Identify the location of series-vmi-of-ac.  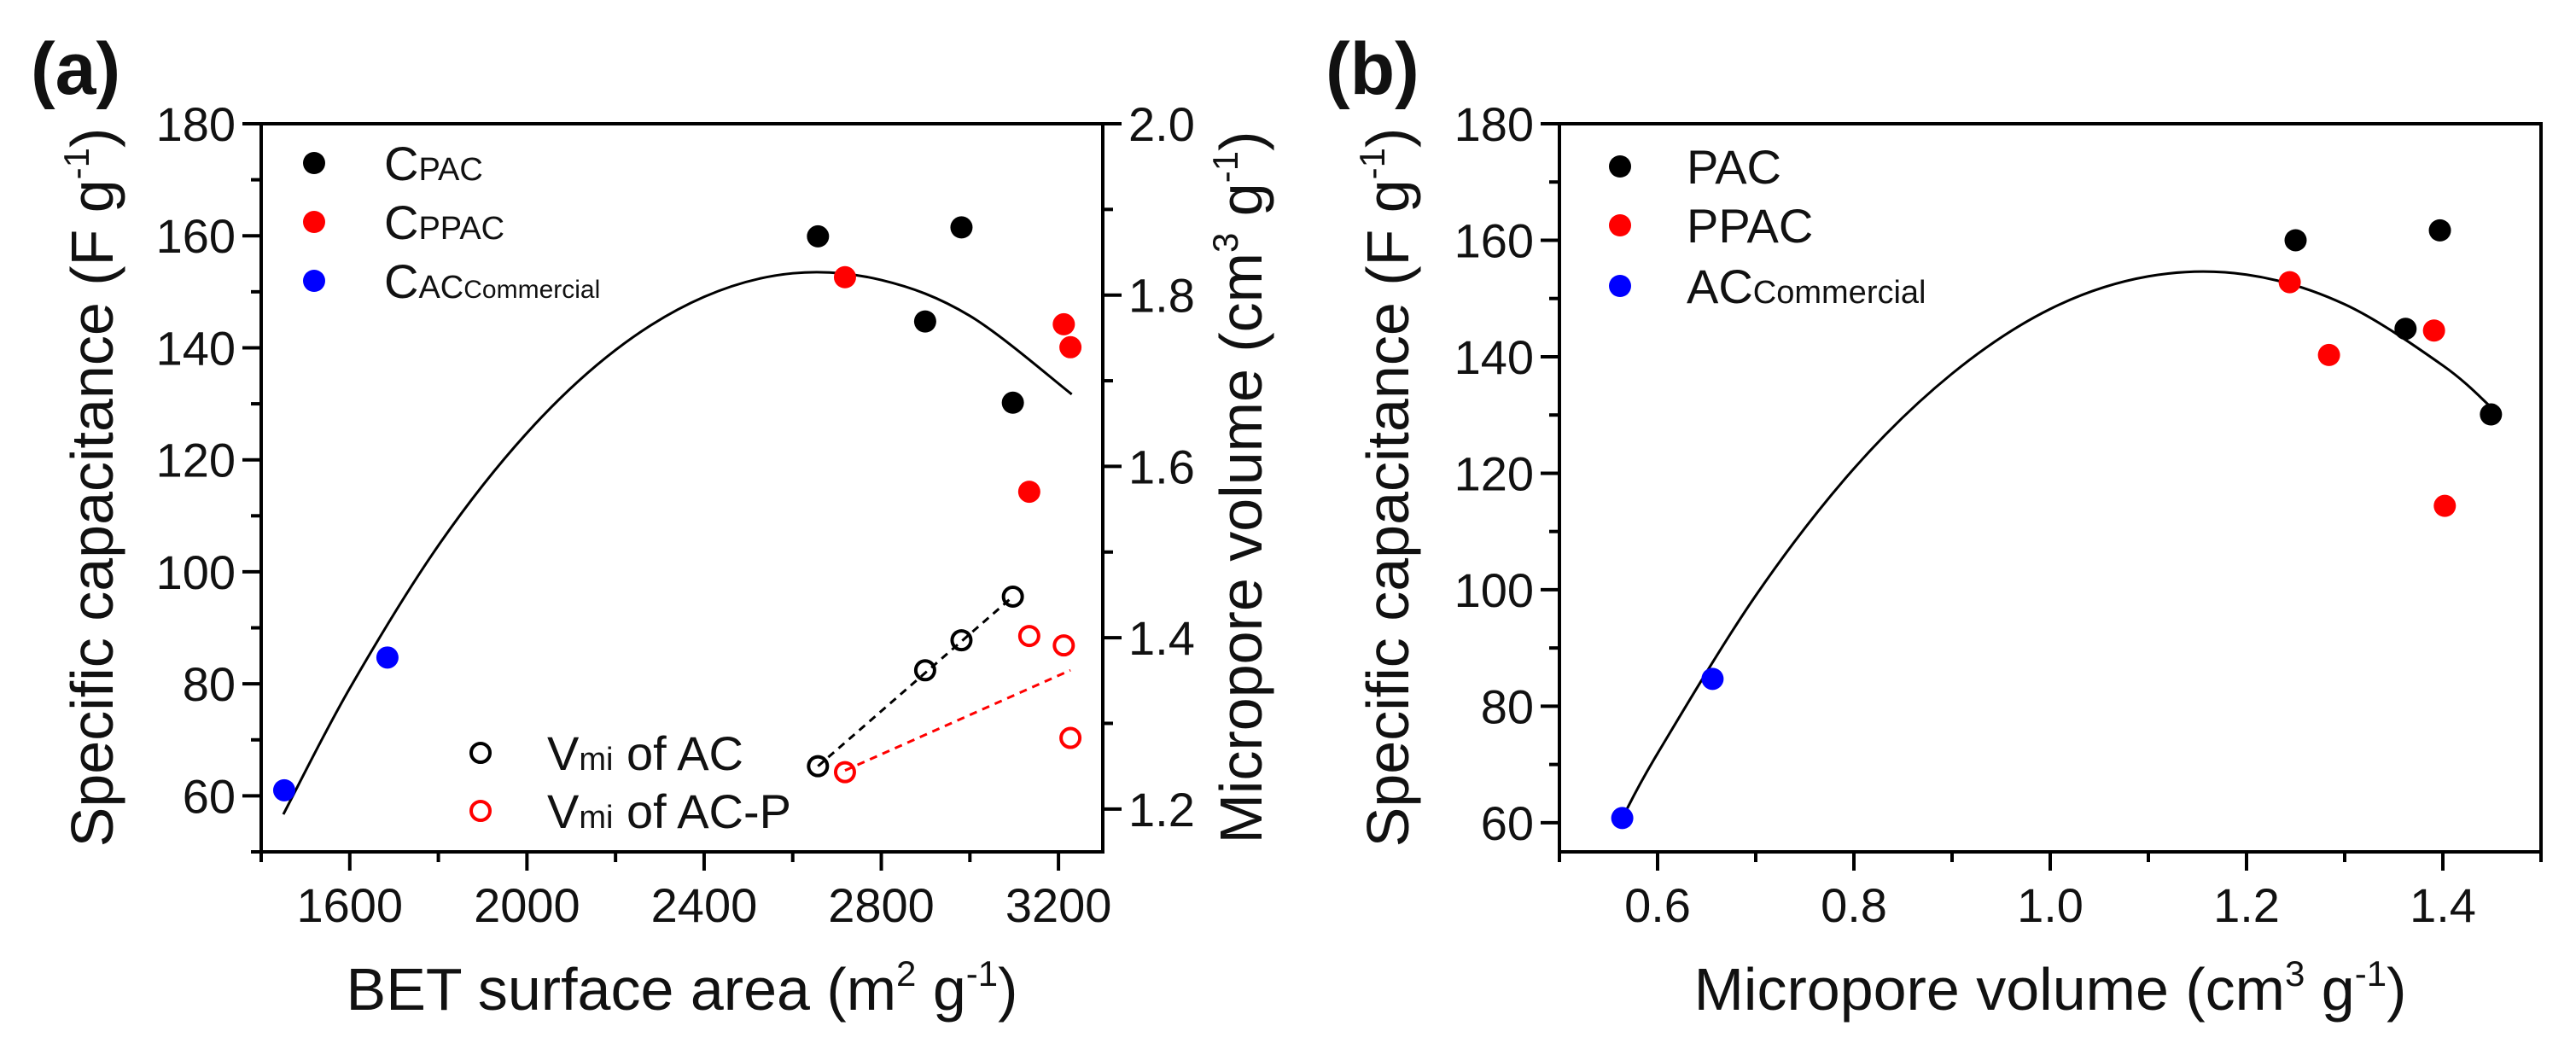
(915, 682).